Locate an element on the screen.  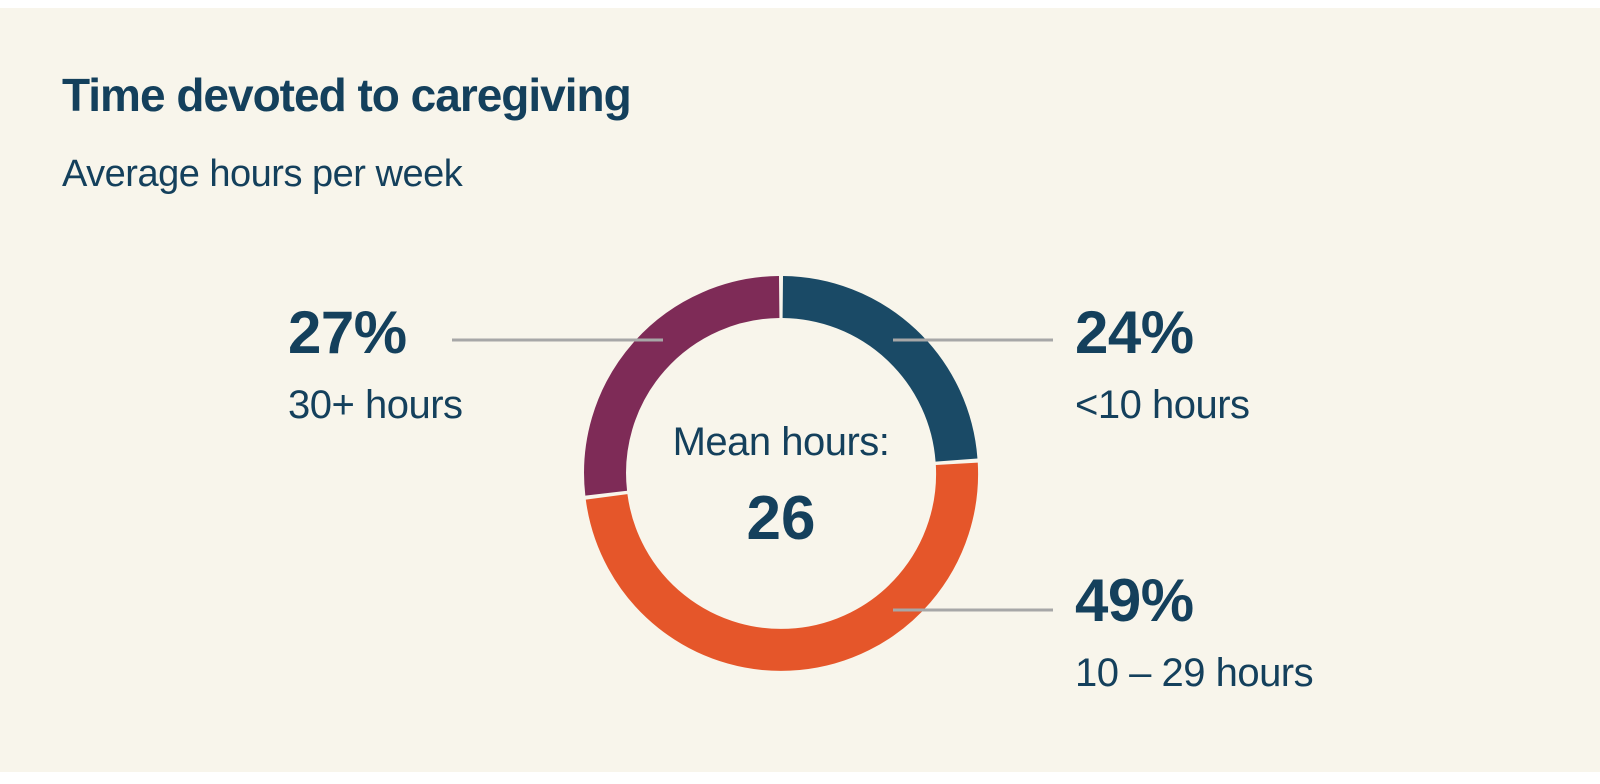
segment-label-block-under10-hours: 24% <10 hours is located at coordinates (1162, 363).